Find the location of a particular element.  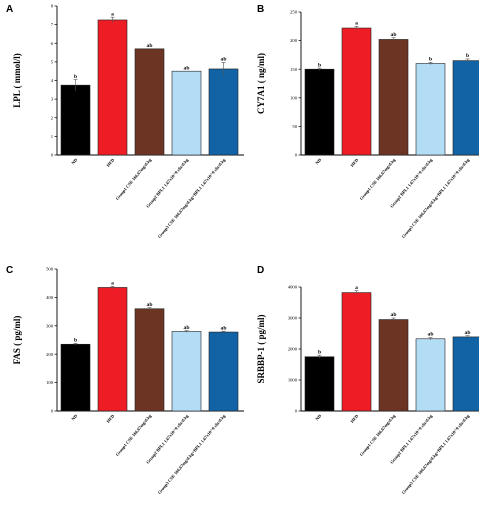

y-axis-label: CY7A1 ( ng/ml) is located at coordinates (261, 83).